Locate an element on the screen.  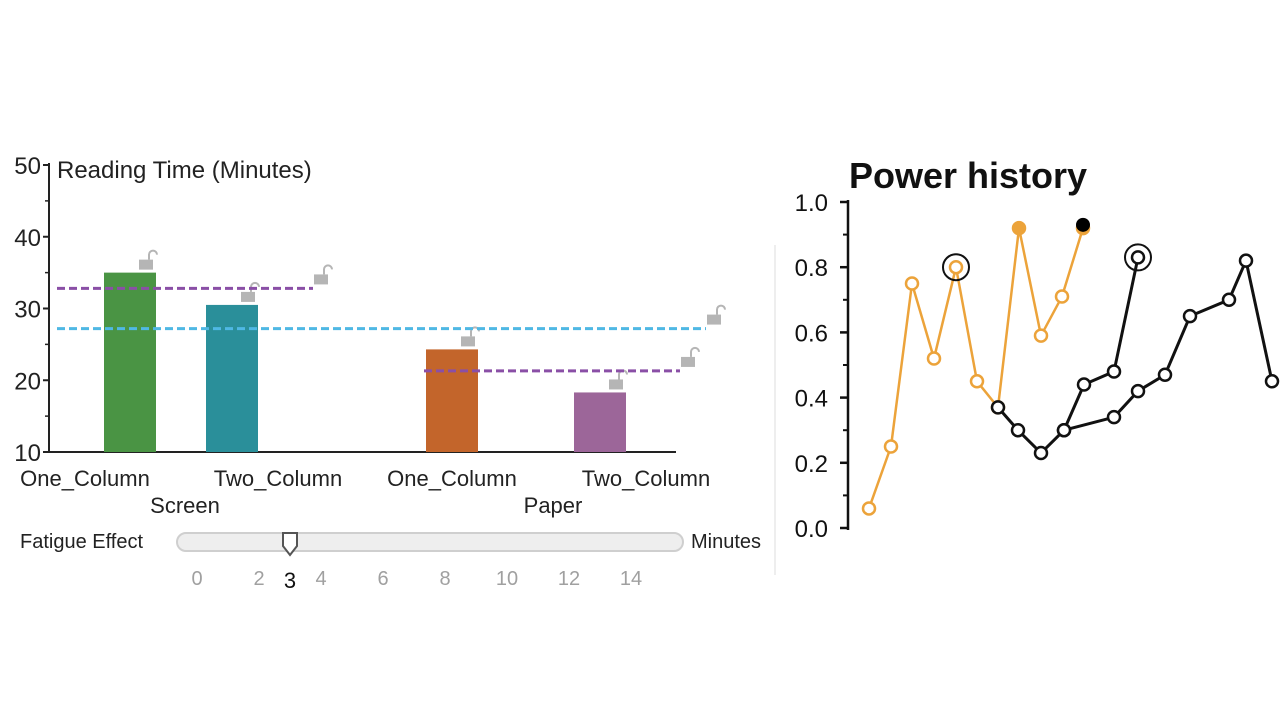
chart-title: Power history is located at coordinates (968, 175).